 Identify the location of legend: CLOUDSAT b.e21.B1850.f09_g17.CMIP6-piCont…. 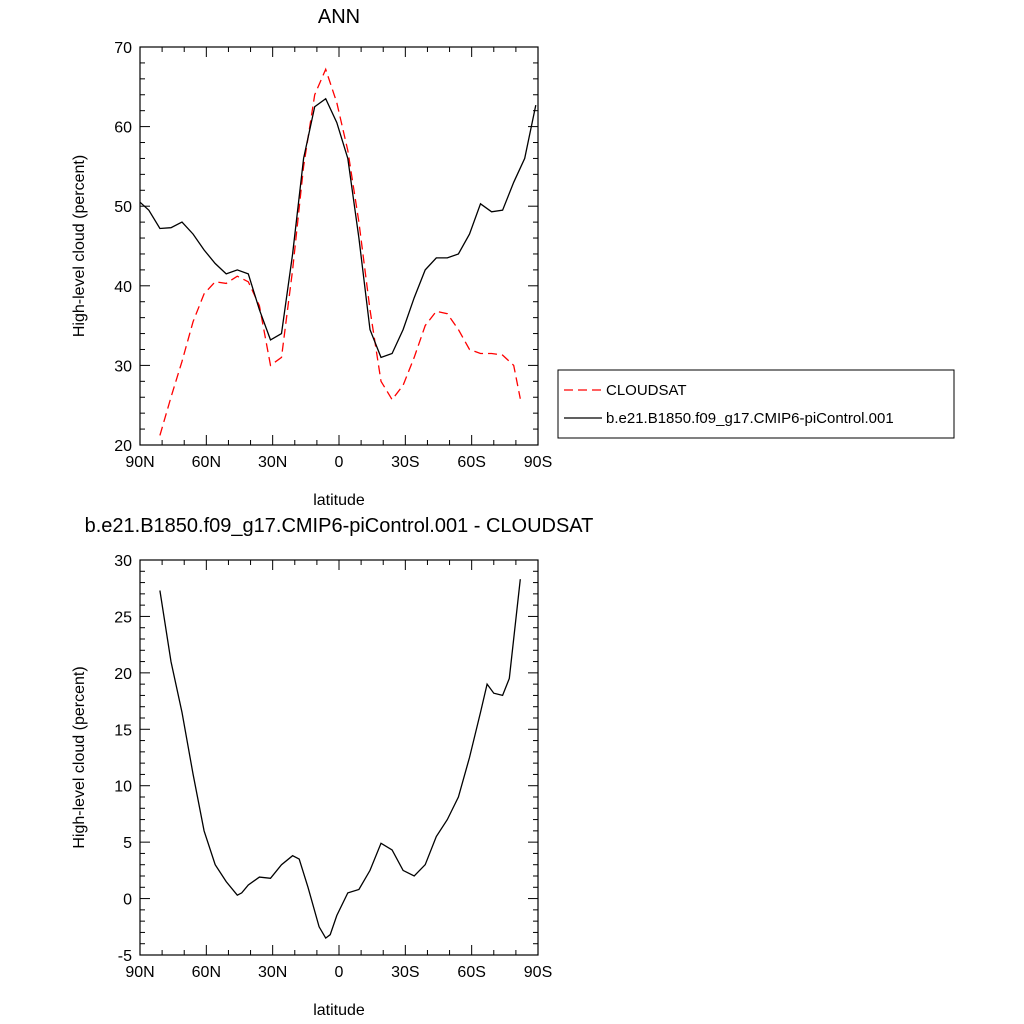
(756, 404).